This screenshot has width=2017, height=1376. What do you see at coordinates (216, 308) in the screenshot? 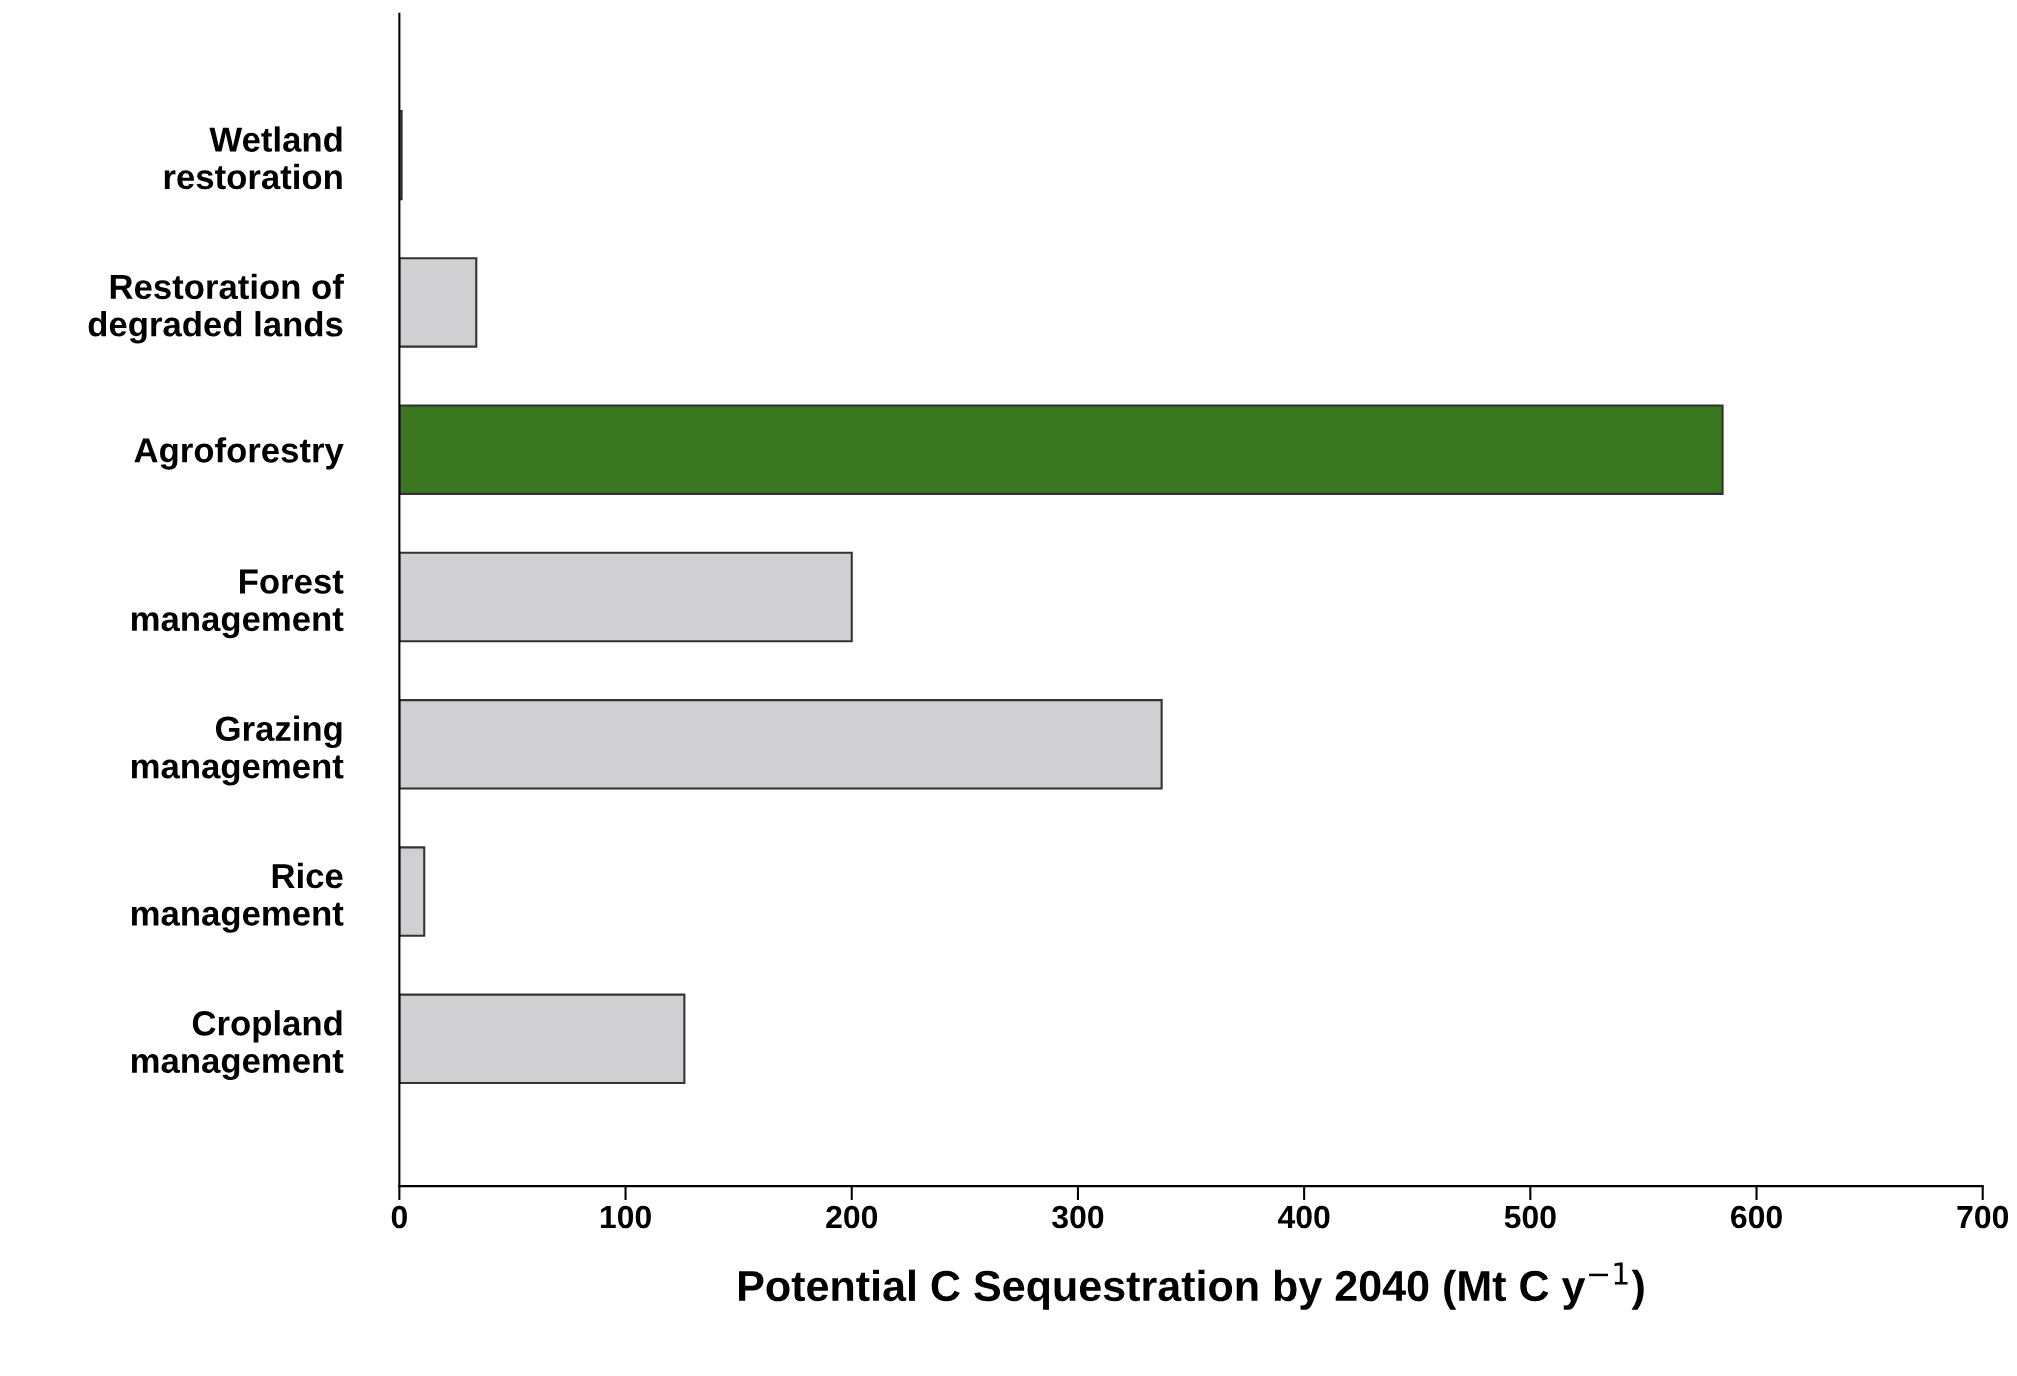
I see `y-tick-label: Restoration of degraded lands` at bounding box center [216, 308].